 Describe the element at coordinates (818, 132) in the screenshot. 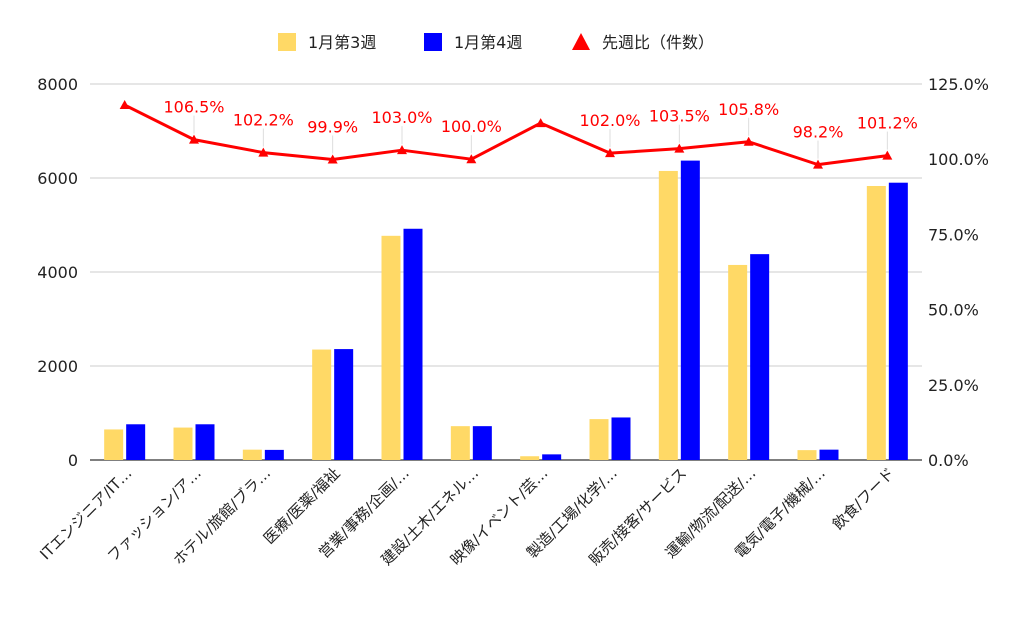

I see `ratio-data-label: 98.2%` at that location.